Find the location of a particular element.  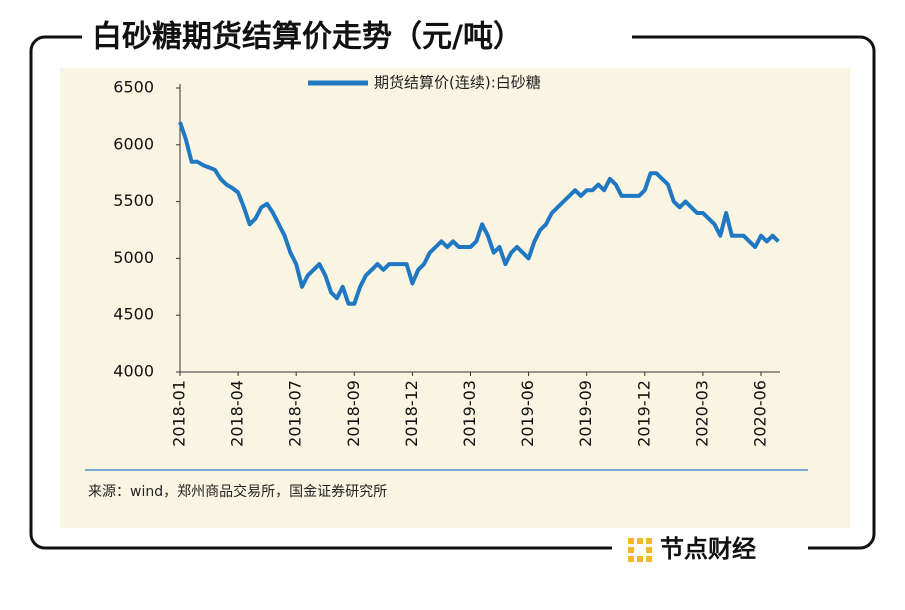

x-tick-label: 2019-09 is located at coordinates (585, 413).